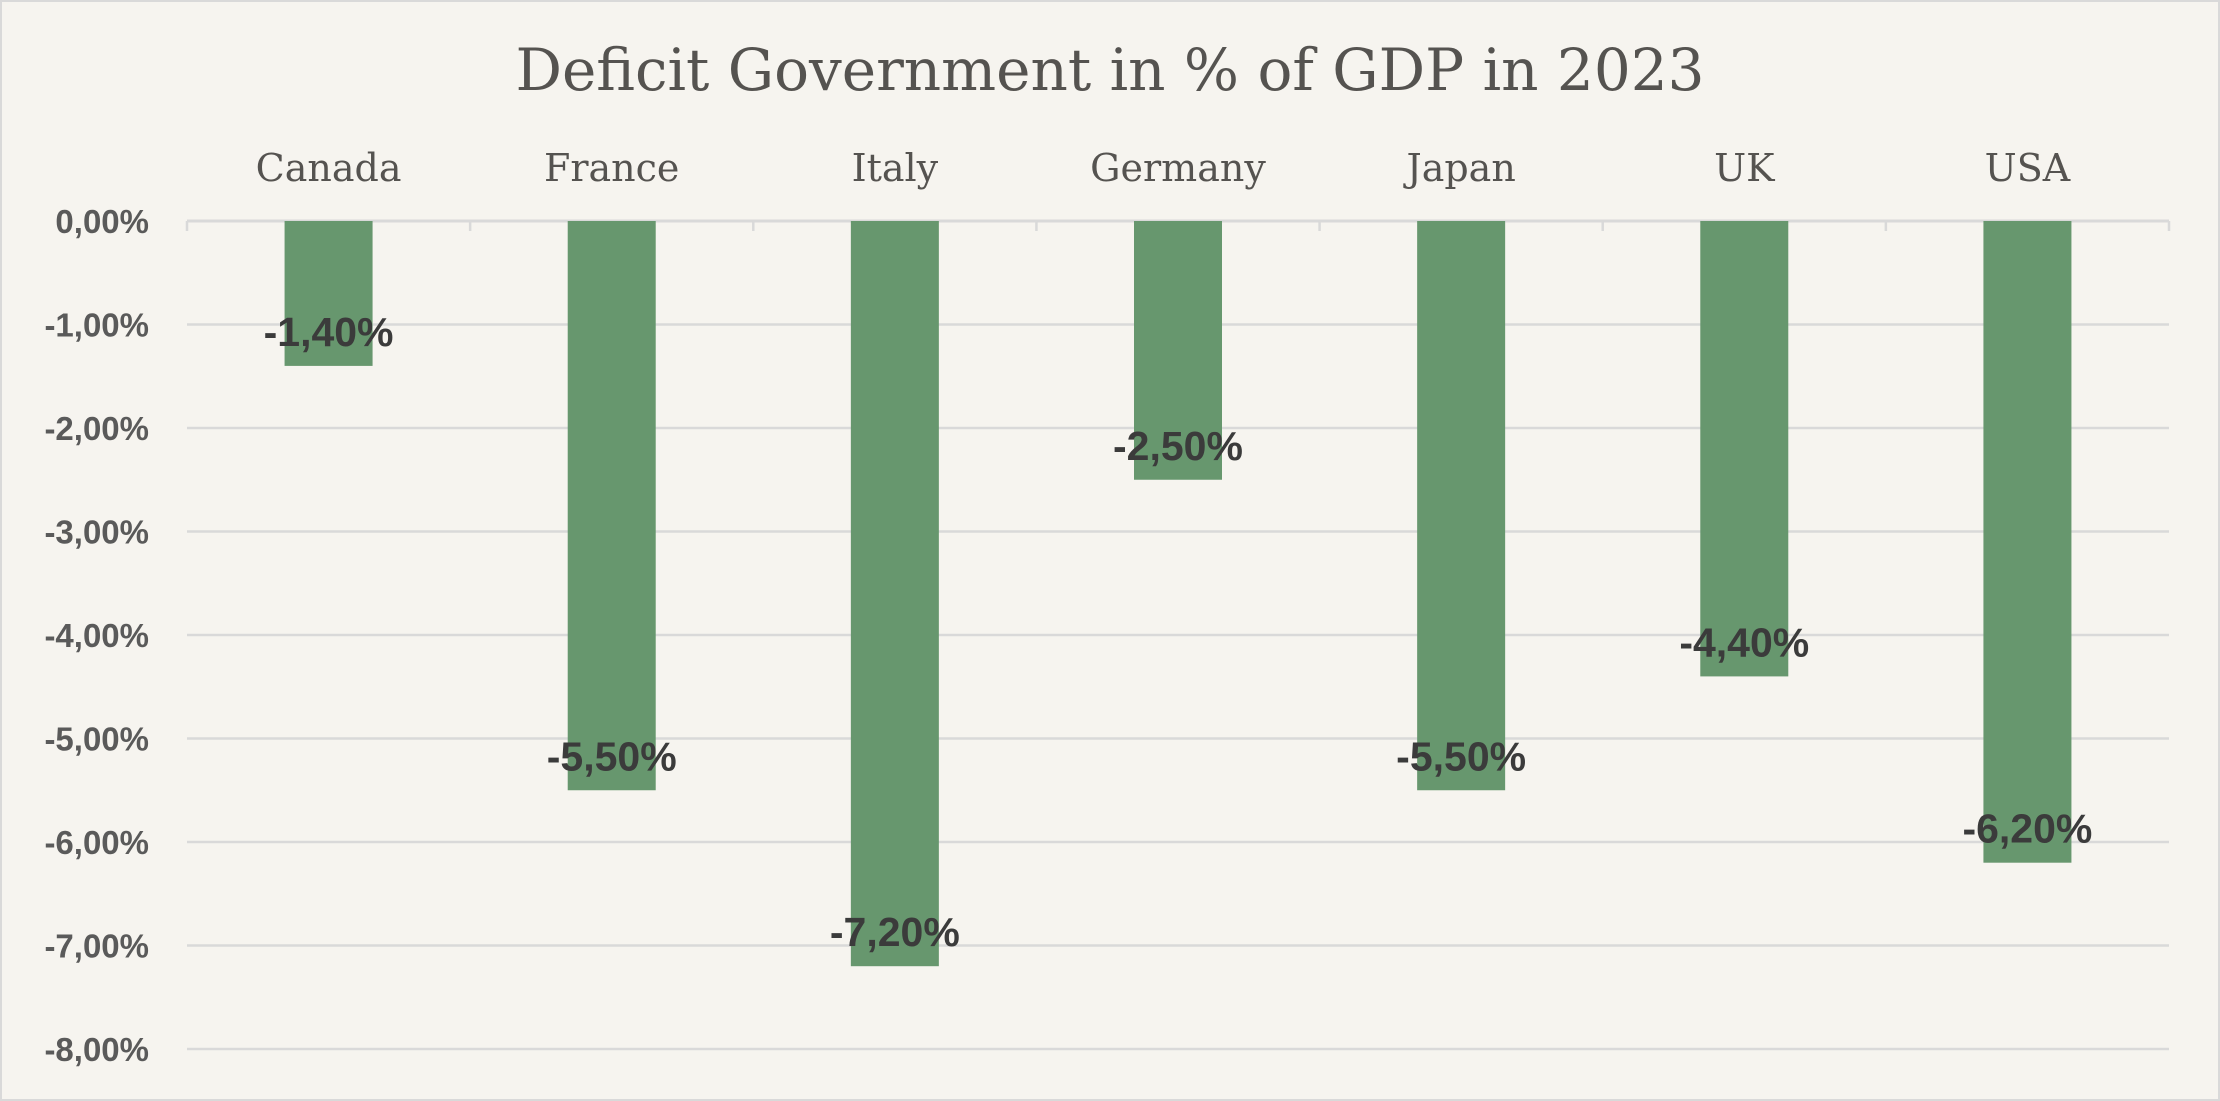 Image resolution: width=2220 pixels, height=1101 pixels. What do you see at coordinates (96, 1049) in the screenshot?
I see `y-tick-label: -8,00%` at bounding box center [96, 1049].